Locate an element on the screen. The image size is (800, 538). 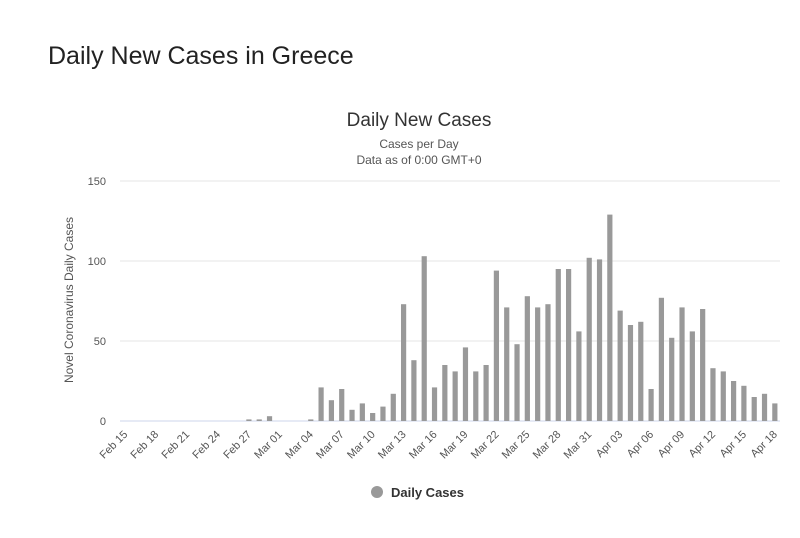
y-tick-label: 50 is located at coordinates (100, 342).